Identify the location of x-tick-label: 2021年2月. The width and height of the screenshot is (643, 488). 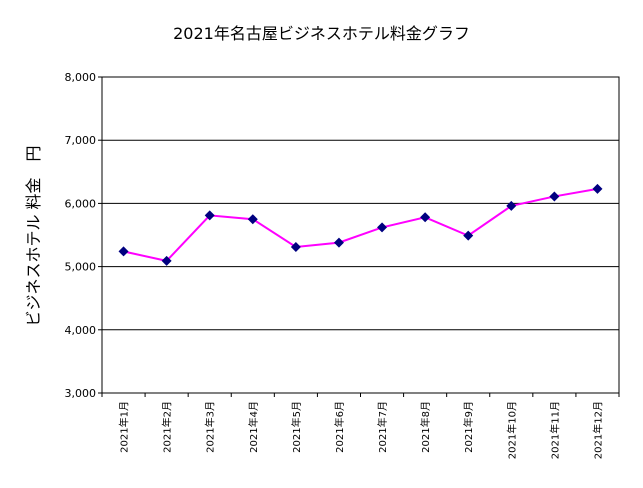
(167, 427).